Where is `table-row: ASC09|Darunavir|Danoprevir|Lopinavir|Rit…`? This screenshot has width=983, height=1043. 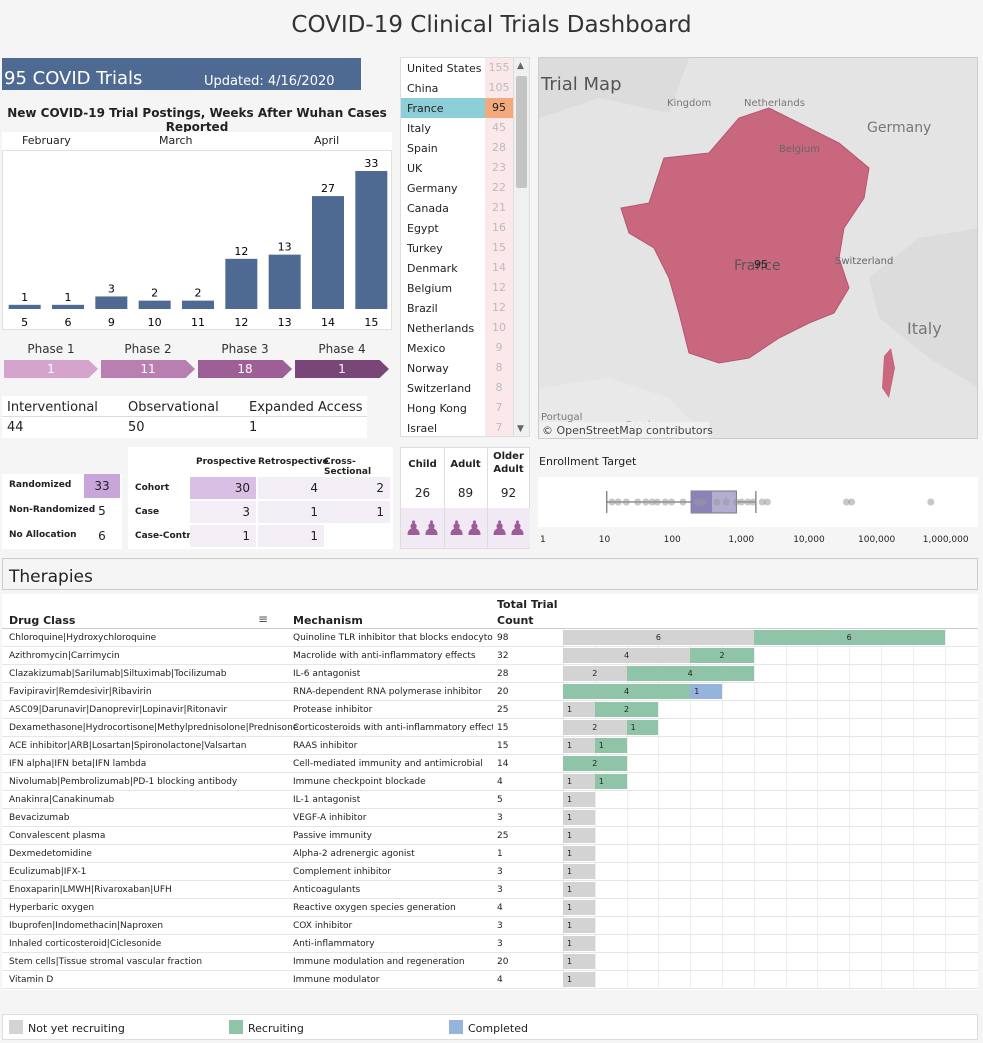 table-row: ASC09|Darunavir|Danoprevir|Lopinavir|Rit… is located at coordinates (490, 710).